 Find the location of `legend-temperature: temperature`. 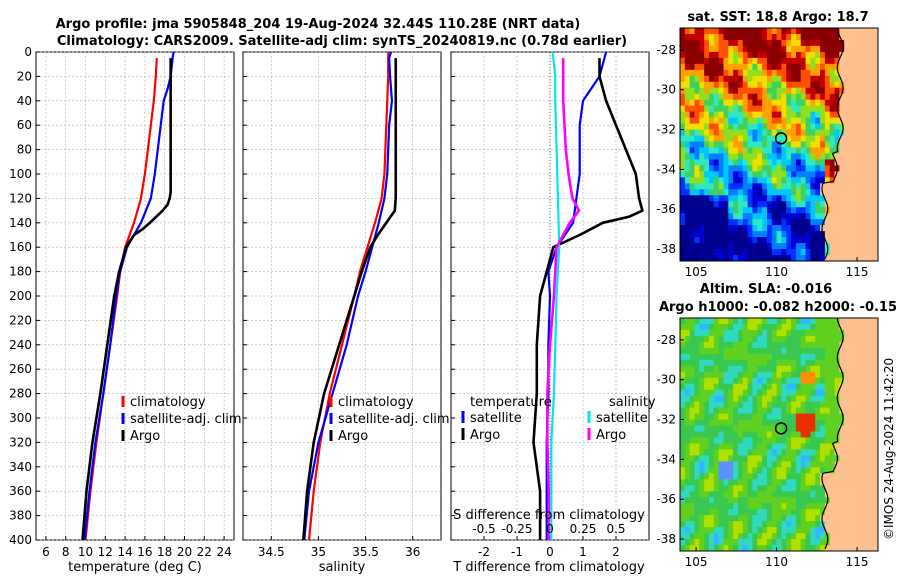

legend-temperature: temperature is located at coordinates (511, 402).